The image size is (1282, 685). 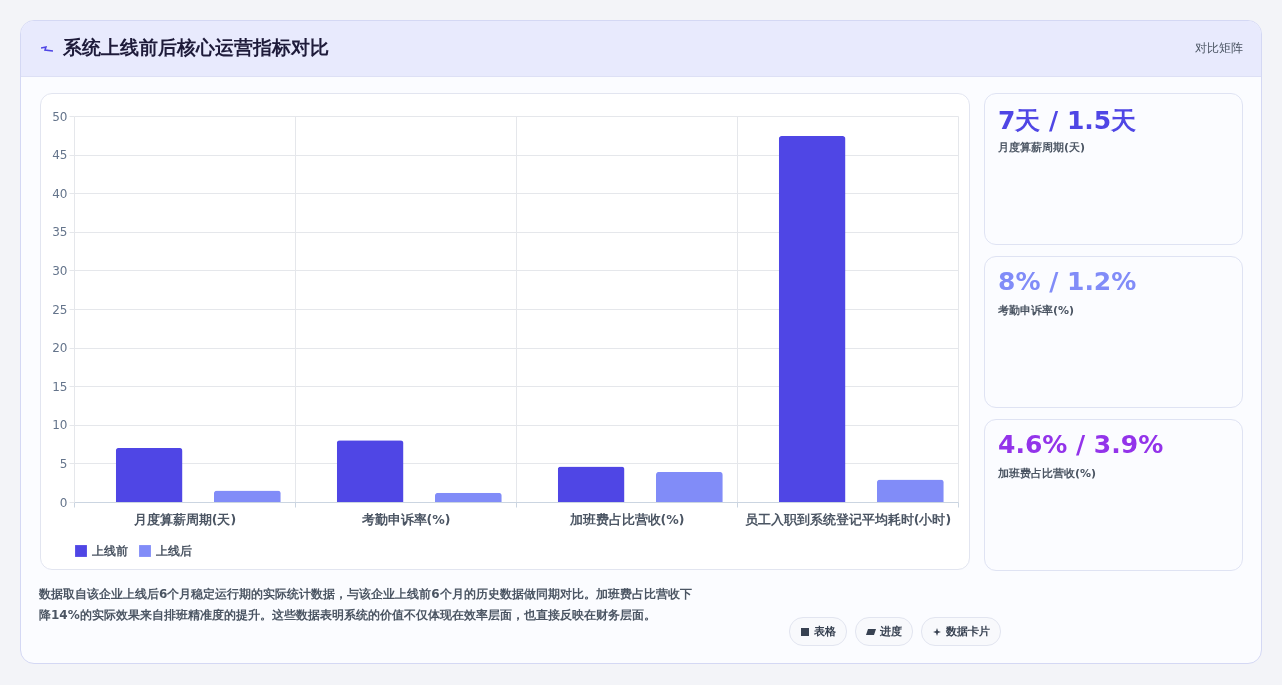 What do you see at coordinates (968, 631) in the screenshot?
I see `text: 数据卡片` at bounding box center [968, 631].